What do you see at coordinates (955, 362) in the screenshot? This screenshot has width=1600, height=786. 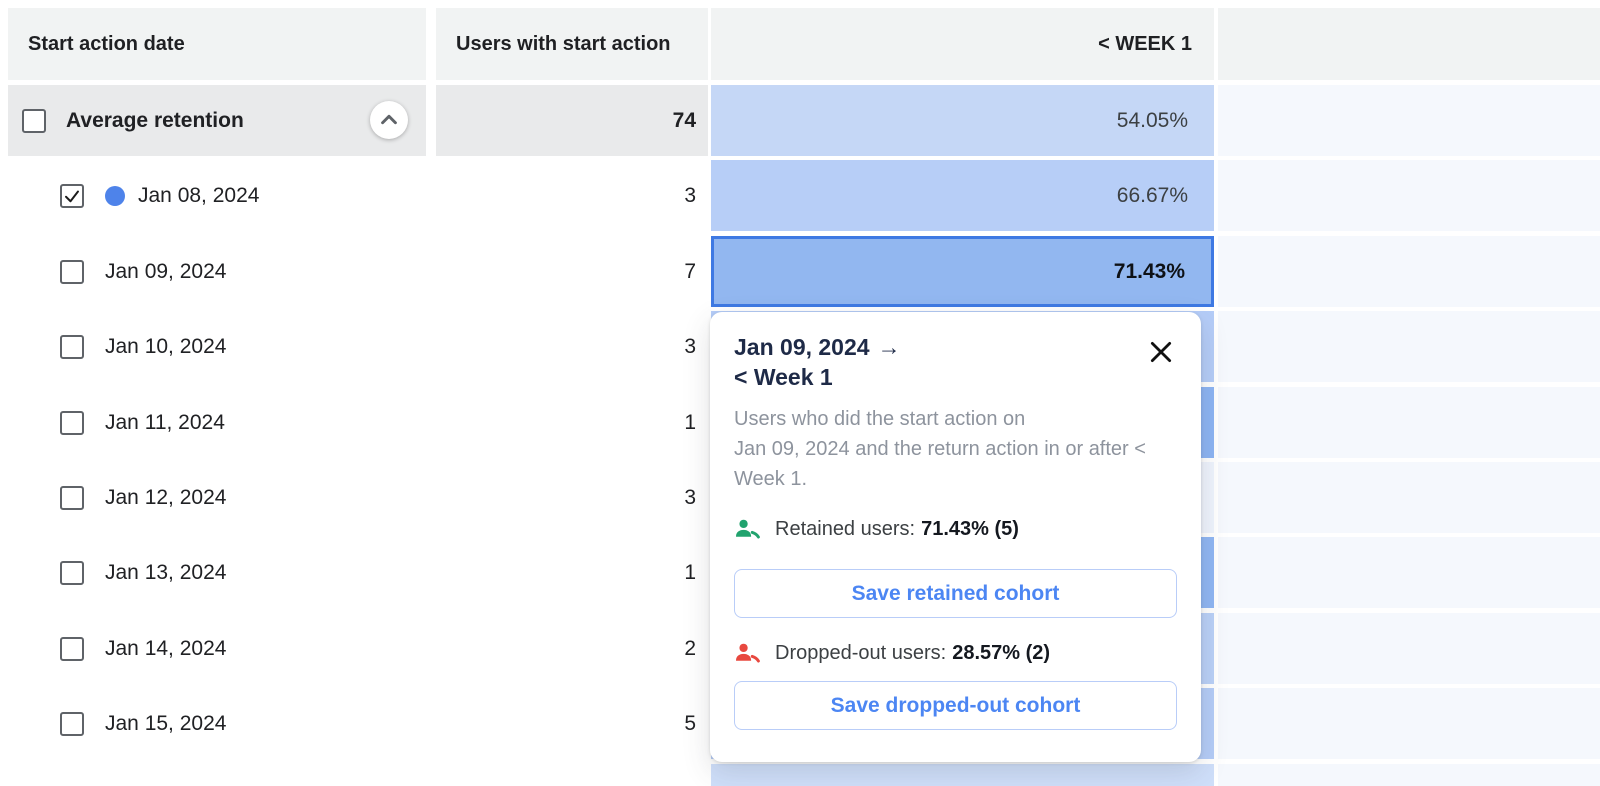 I see `popup-title: Jan 09, 2024 → < Week 1` at bounding box center [955, 362].